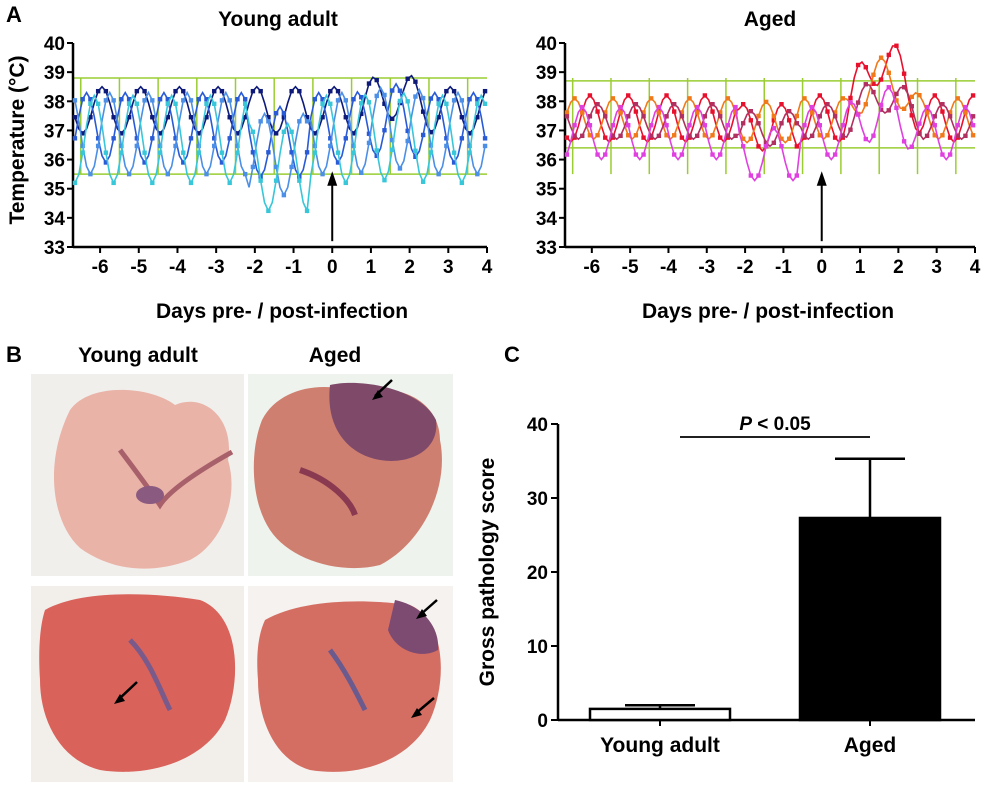  I want to click on x-tick-label: 4, so click(487, 267).